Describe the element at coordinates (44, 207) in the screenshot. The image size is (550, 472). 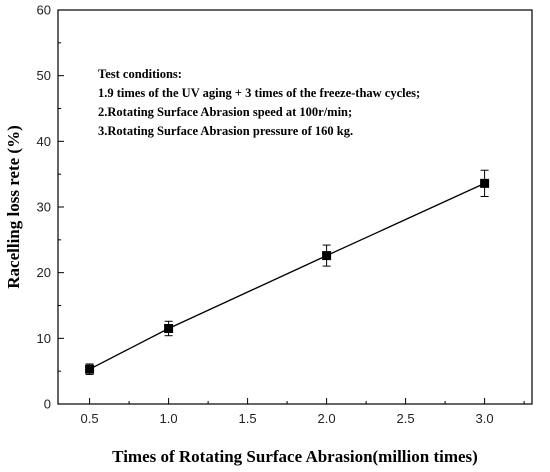
I see `y-tick-label: 30` at that location.